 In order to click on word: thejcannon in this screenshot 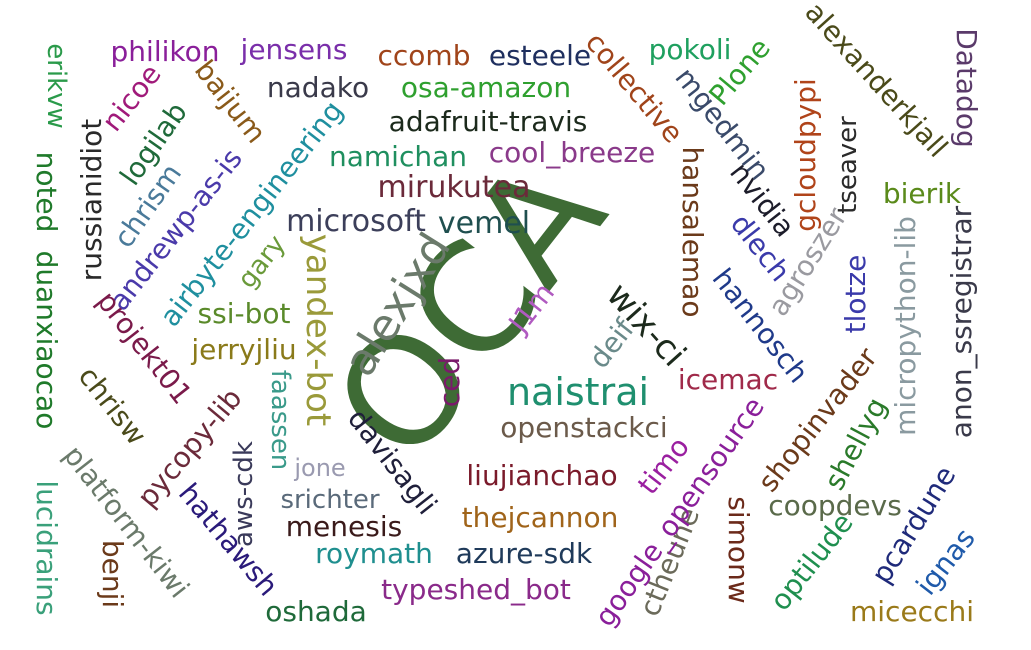, I will do `click(540, 517)`.